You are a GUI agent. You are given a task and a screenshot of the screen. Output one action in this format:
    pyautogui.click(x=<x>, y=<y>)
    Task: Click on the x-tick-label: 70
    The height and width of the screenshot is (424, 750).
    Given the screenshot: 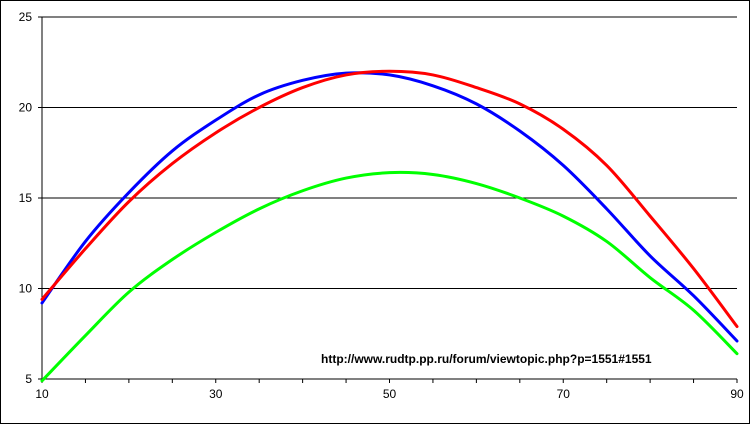 What is the action you would take?
    pyautogui.click(x=564, y=394)
    